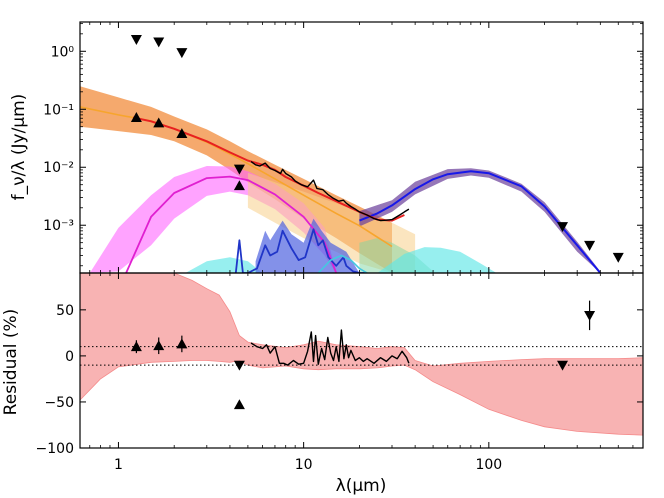  I want to click on bottom-lines, so click(361, 347).